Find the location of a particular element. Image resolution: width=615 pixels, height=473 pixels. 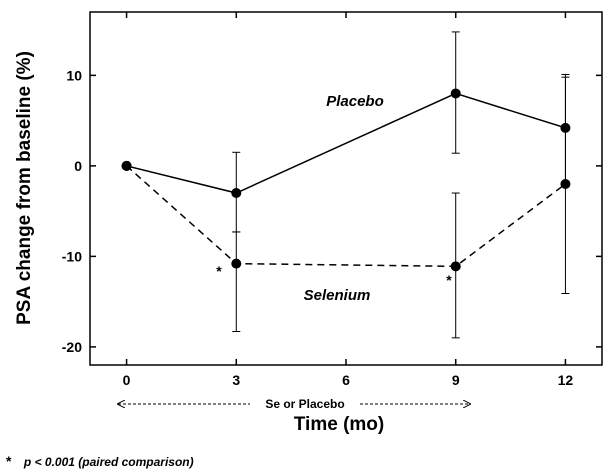

y-tick-label: 0 is located at coordinates (78, 166).